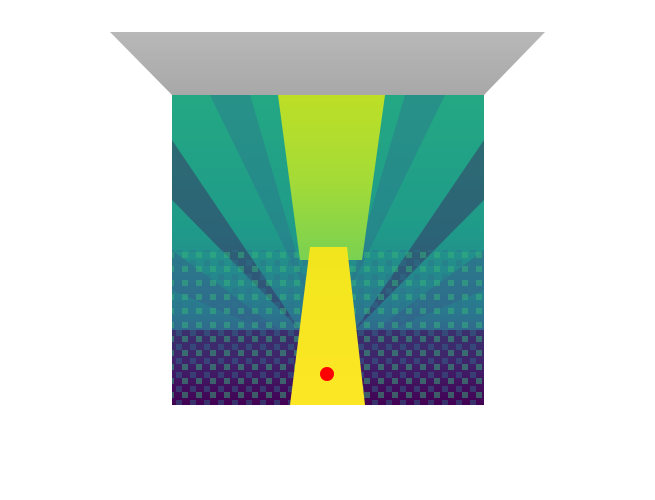 The image size is (655, 500). Describe the element at coordinates (327, 63) in the screenshot. I see `back-wall` at that location.